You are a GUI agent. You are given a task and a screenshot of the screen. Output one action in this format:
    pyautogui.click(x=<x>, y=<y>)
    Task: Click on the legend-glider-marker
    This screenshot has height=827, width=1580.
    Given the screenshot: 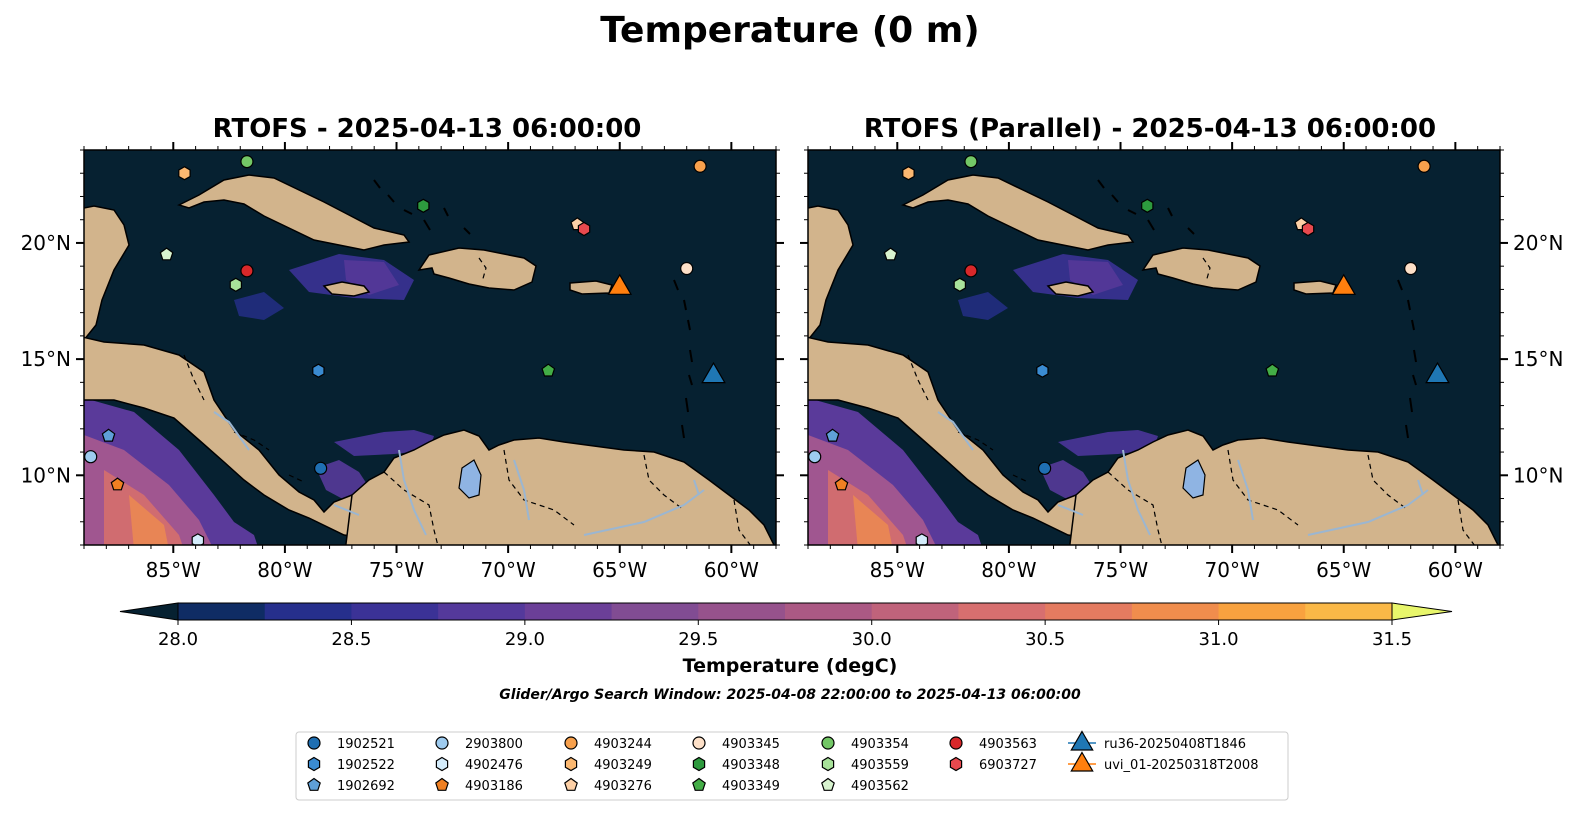 What is the action you would take?
    pyautogui.click(x=1082, y=740)
    